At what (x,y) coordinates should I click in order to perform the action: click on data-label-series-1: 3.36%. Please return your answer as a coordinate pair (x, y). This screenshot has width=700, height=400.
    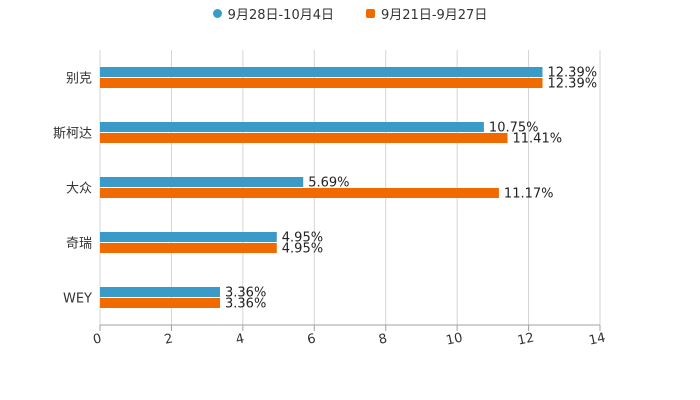
    Looking at the image, I should click on (245, 293).